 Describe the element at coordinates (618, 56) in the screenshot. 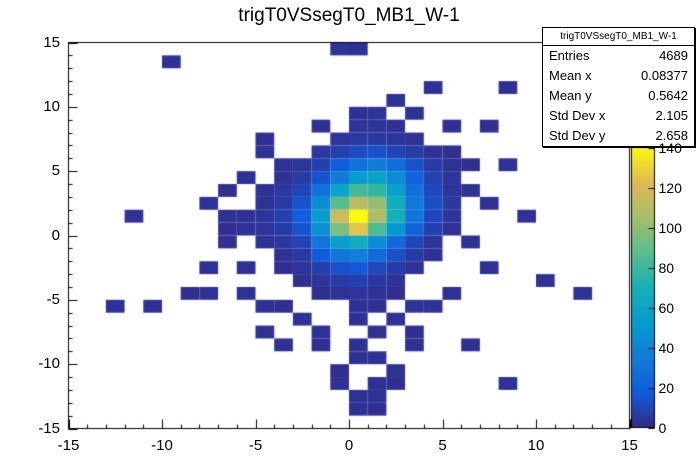

I see `stats-row-entries: Entries 4689` at that location.